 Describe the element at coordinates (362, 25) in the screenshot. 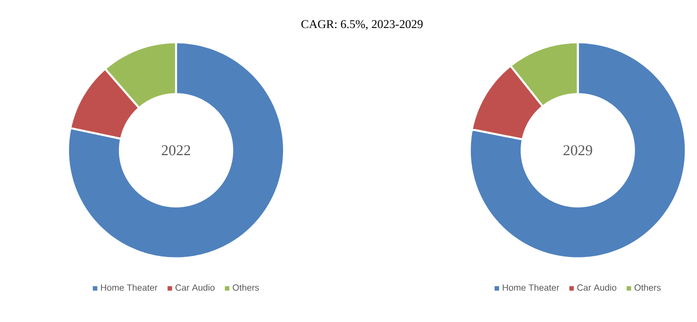

I see `text: CAGR: 6.5%, 2023-2029` at that location.